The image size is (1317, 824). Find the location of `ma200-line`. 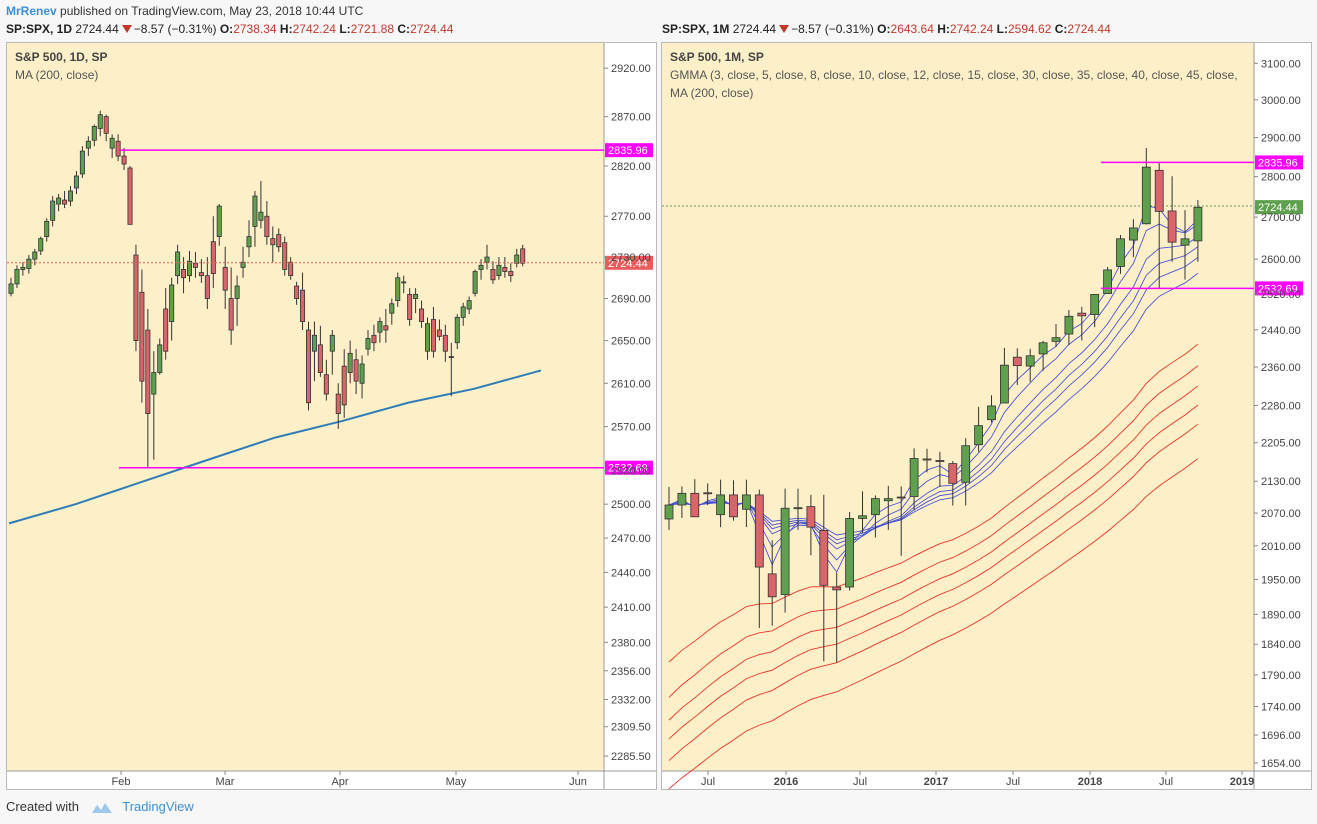

ma200-line is located at coordinates (275, 447).